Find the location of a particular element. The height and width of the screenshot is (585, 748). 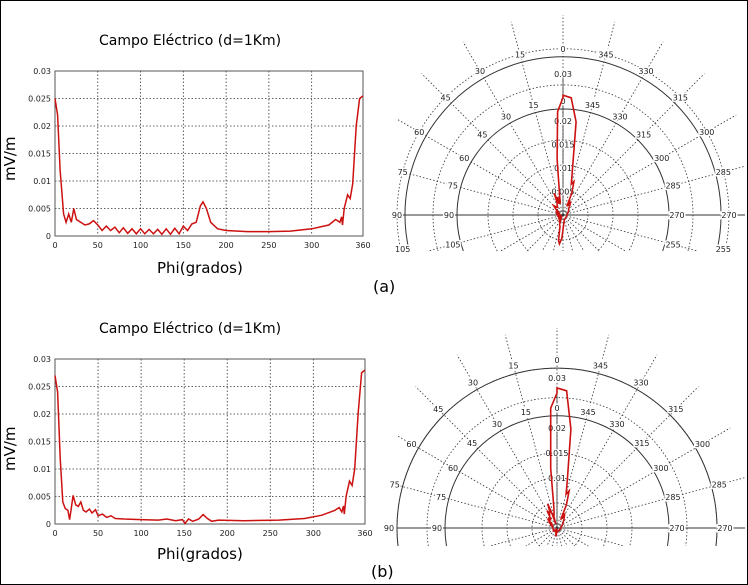

chart-b-xlabel: Phi(grados) is located at coordinates (200, 554).